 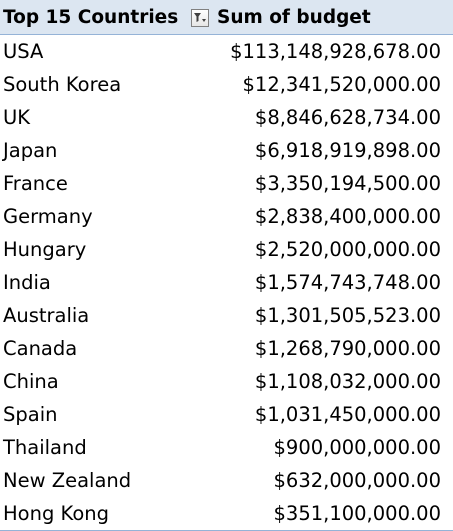 What do you see at coordinates (17, 117) in the screenshot?
I see `country-cell: UK` at bounding box center [17, 117].